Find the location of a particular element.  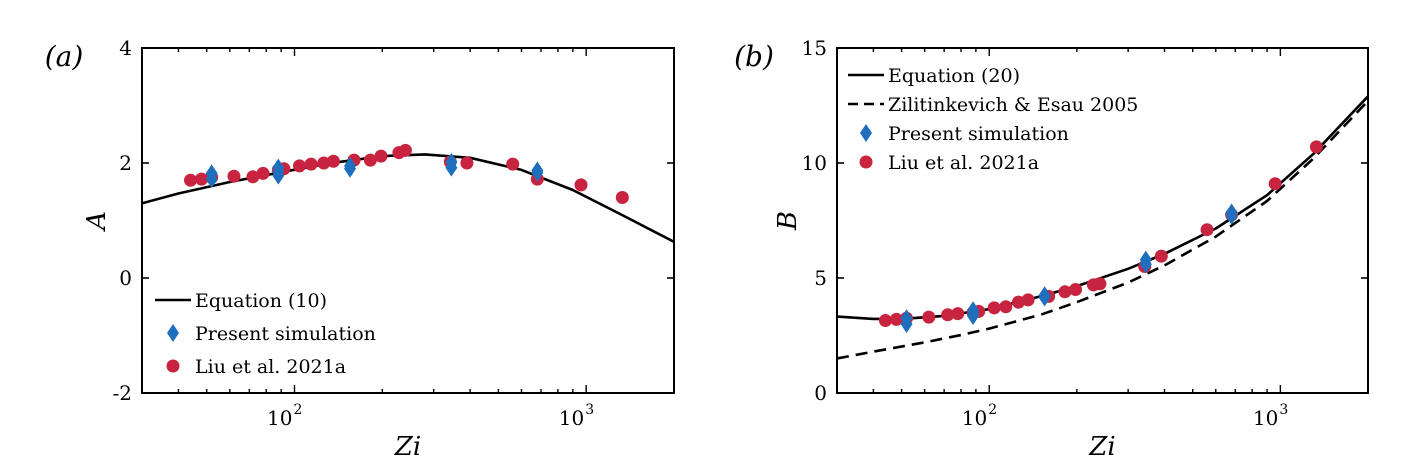

y-tick-label: 5 is located at coordinates (820, 278).